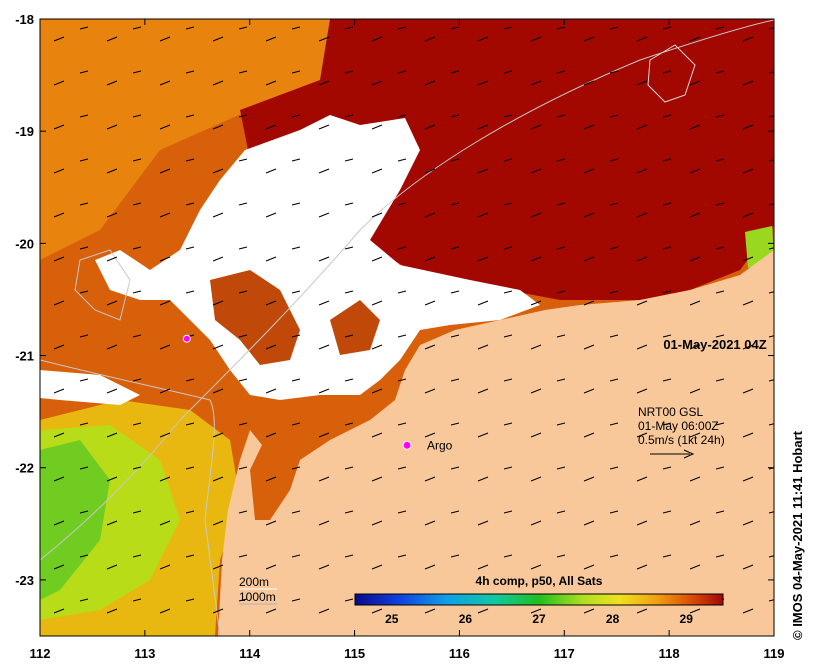 This screenshot has height=672, width=818. I want to click on timestamp-label: 01-May-2021 04Z, so click(714, 344).